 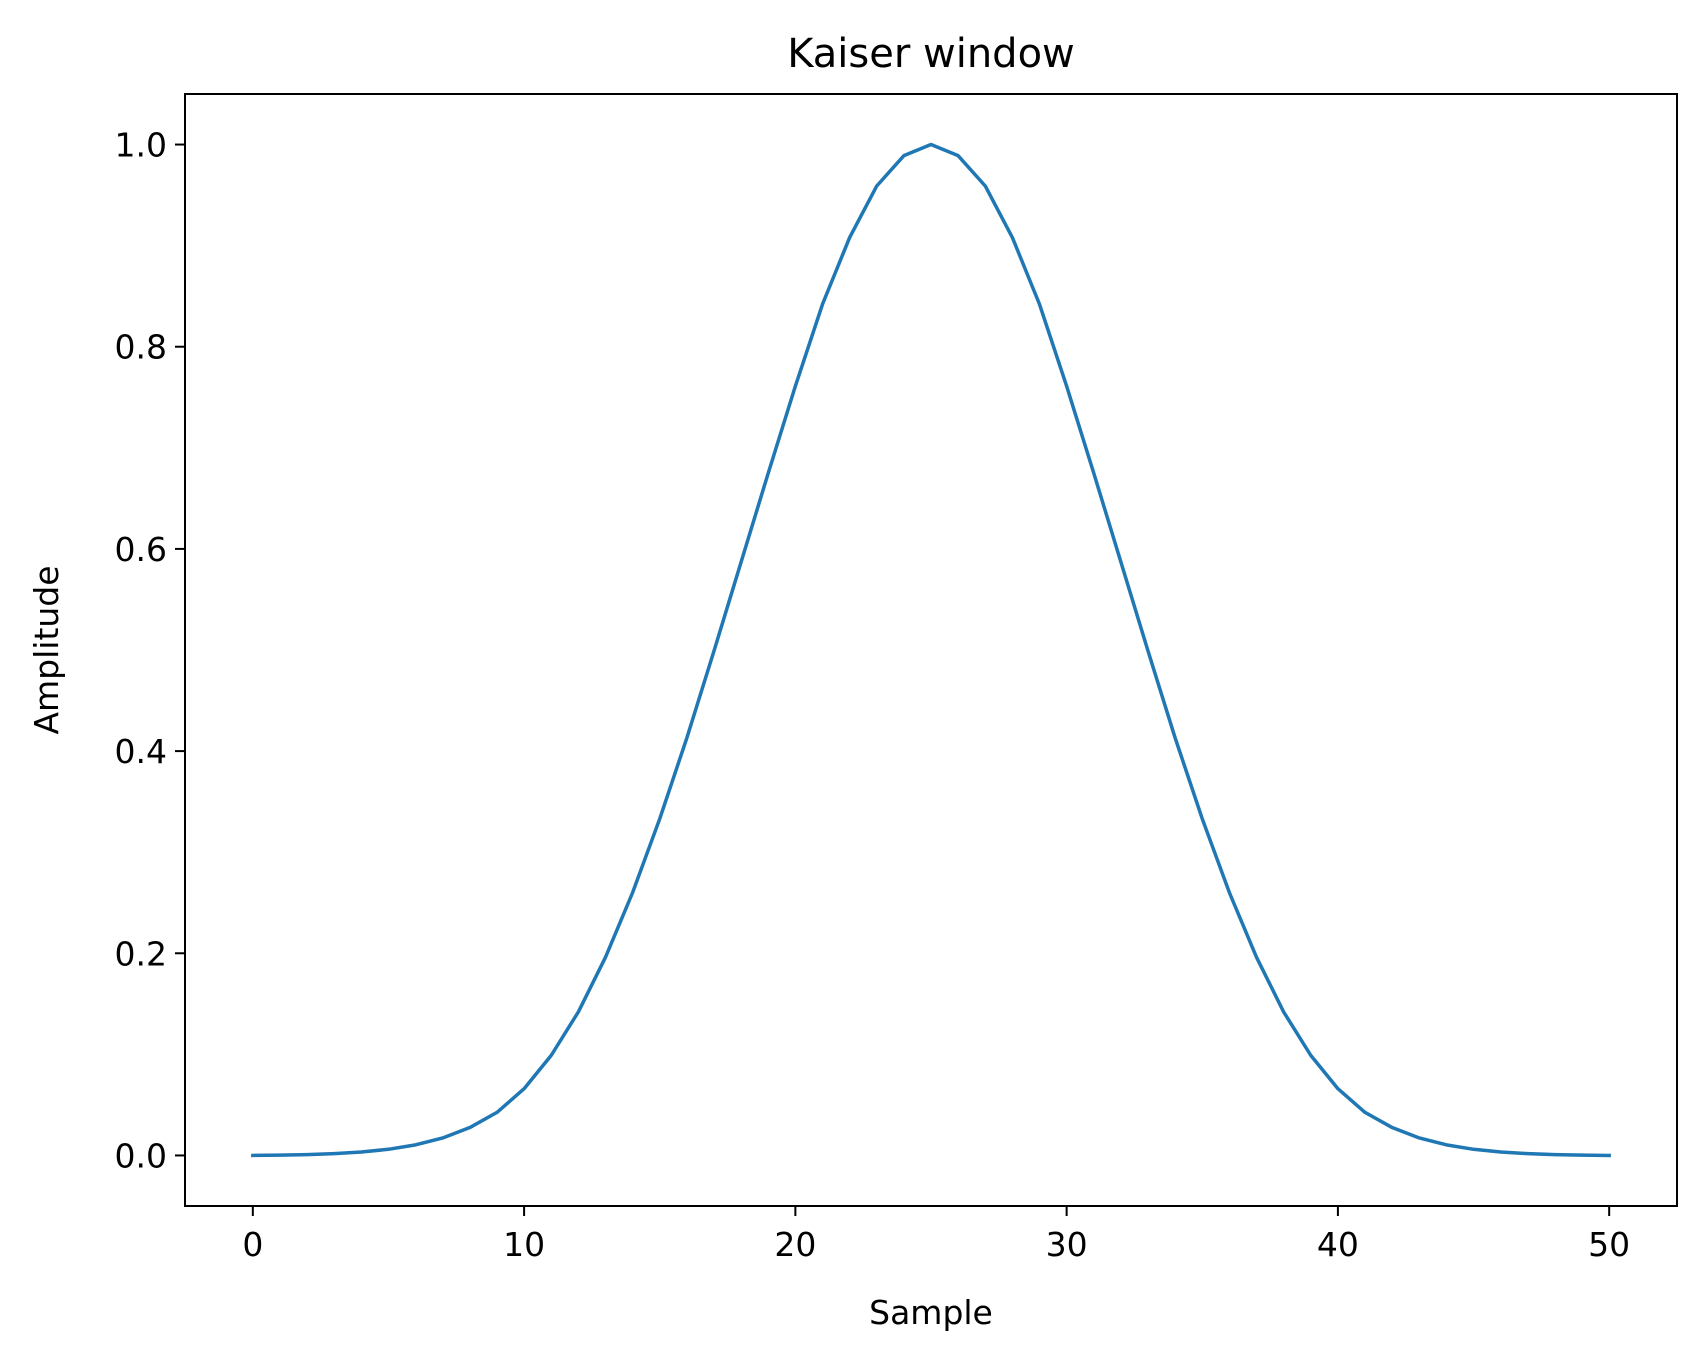 What do you see at coordinates (1609, 1244) in the screenshot?
I see `x-tick-label: 50` at bounding box center [1609, 1244].